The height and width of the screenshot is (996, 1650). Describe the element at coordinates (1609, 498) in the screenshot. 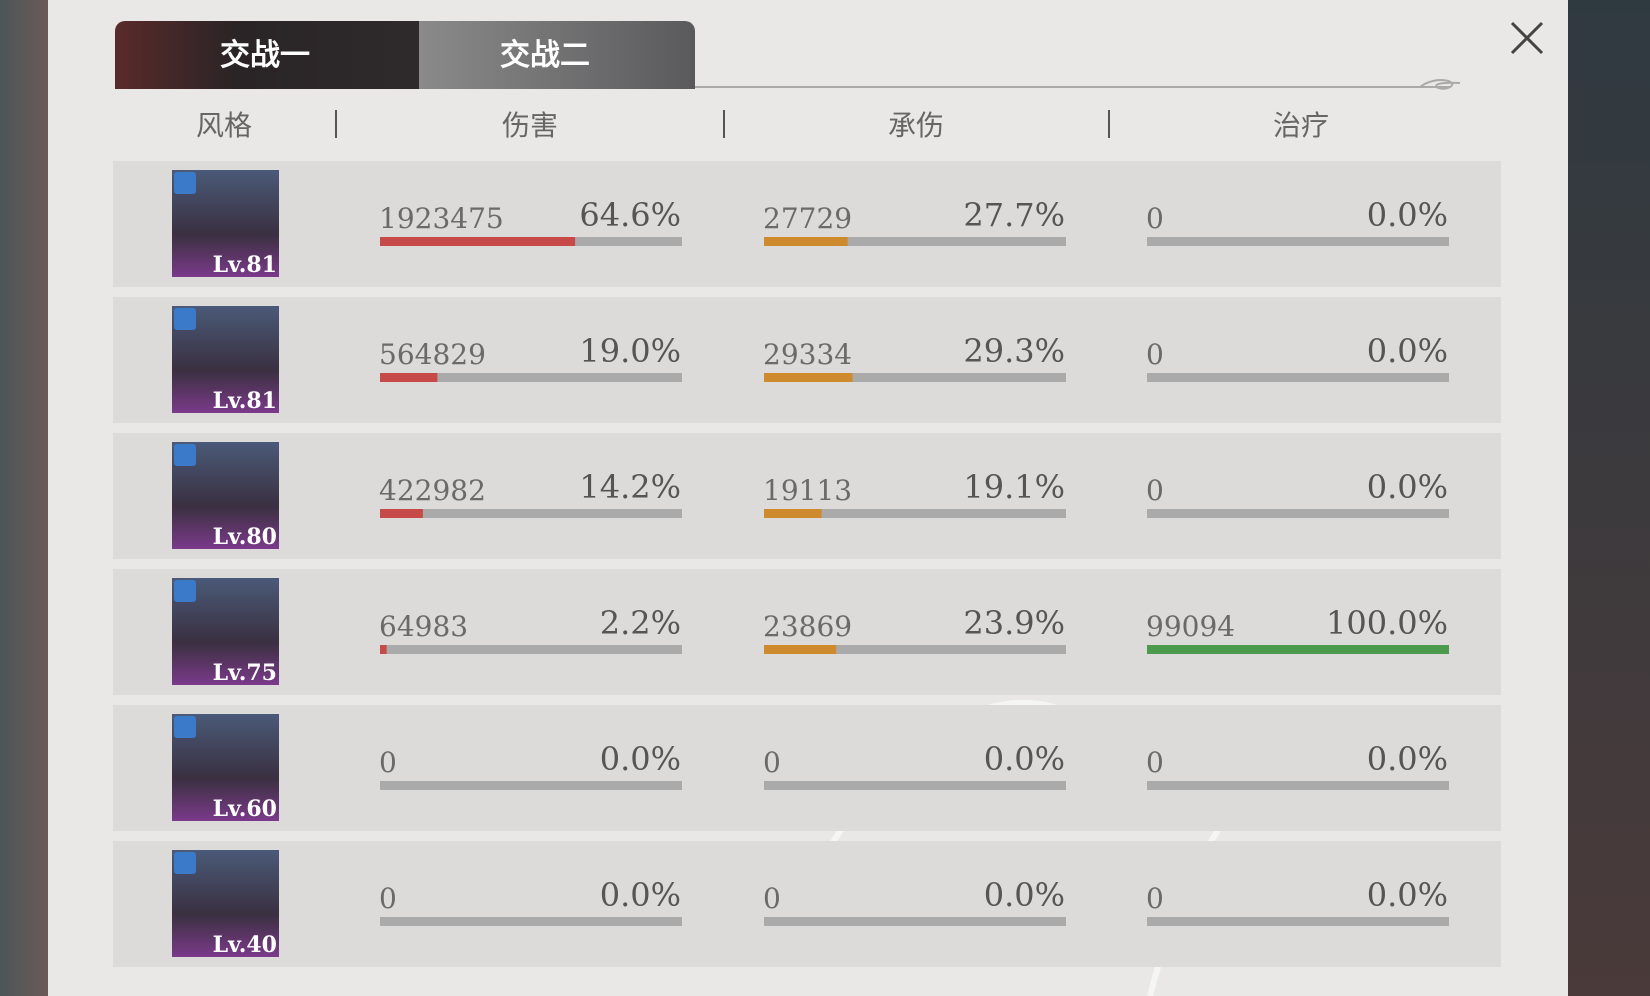

I see `background-right` at that location.